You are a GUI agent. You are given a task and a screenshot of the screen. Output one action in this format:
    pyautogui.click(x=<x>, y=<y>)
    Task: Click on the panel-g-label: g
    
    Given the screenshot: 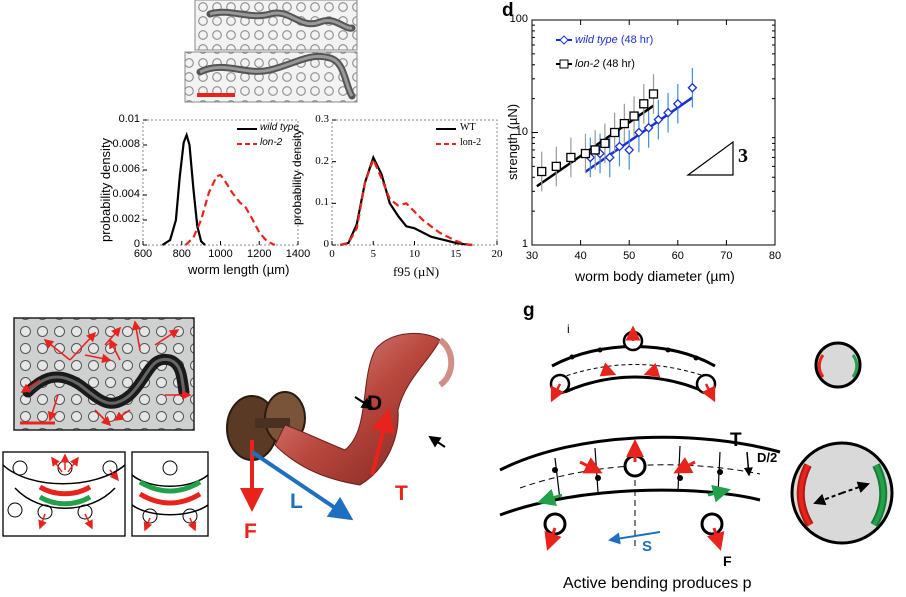 What is the action you would take?
    pyautogui.click(x=529, y=310)
    